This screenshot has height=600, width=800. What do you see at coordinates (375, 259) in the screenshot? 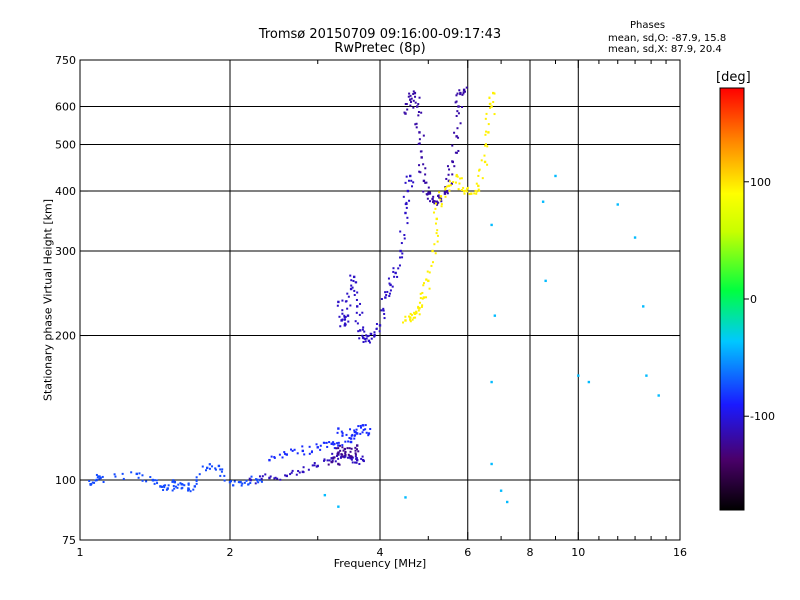
I see `series-o-mode-f1-trace` at bounding box center [375, 259].